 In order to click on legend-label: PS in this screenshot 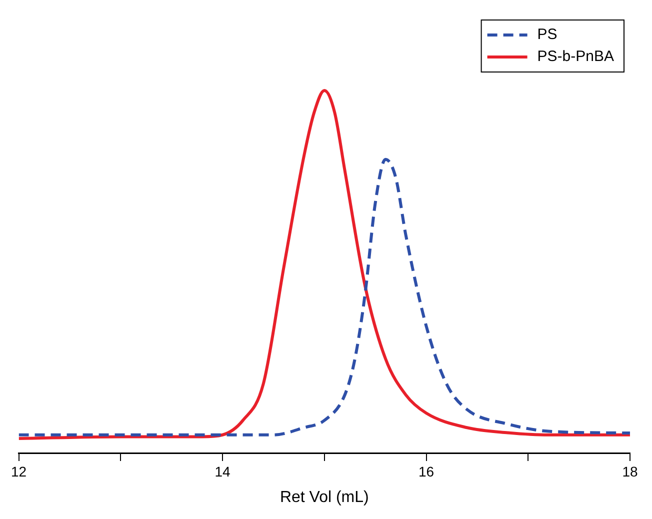, I will do `click(547, 35)`.